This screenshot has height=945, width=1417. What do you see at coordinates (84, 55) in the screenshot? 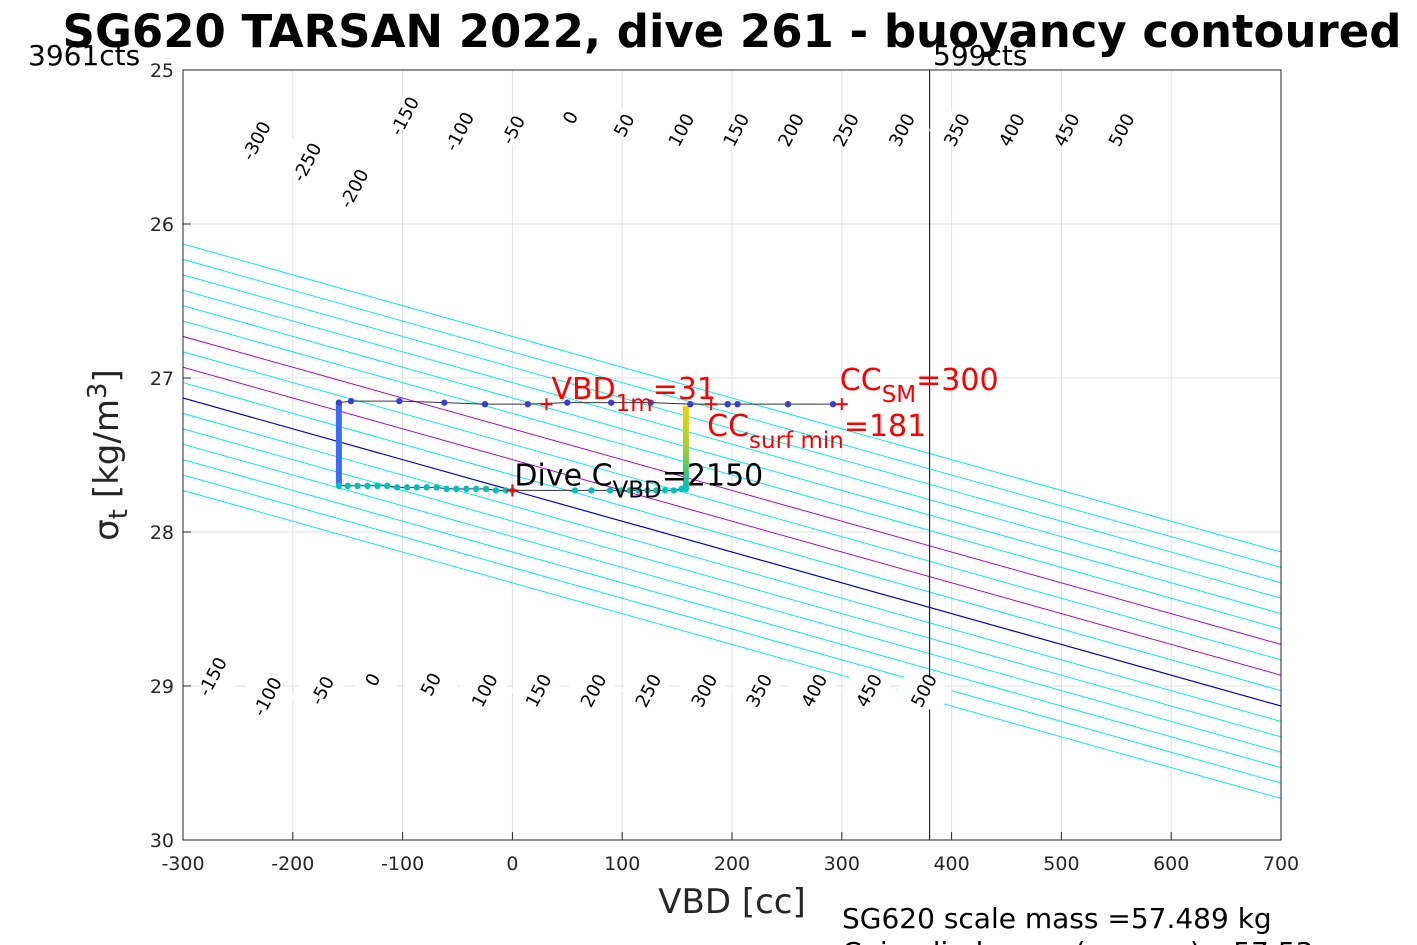
I see `left-count-label: 3961cts` at bounding box center [84, 55].